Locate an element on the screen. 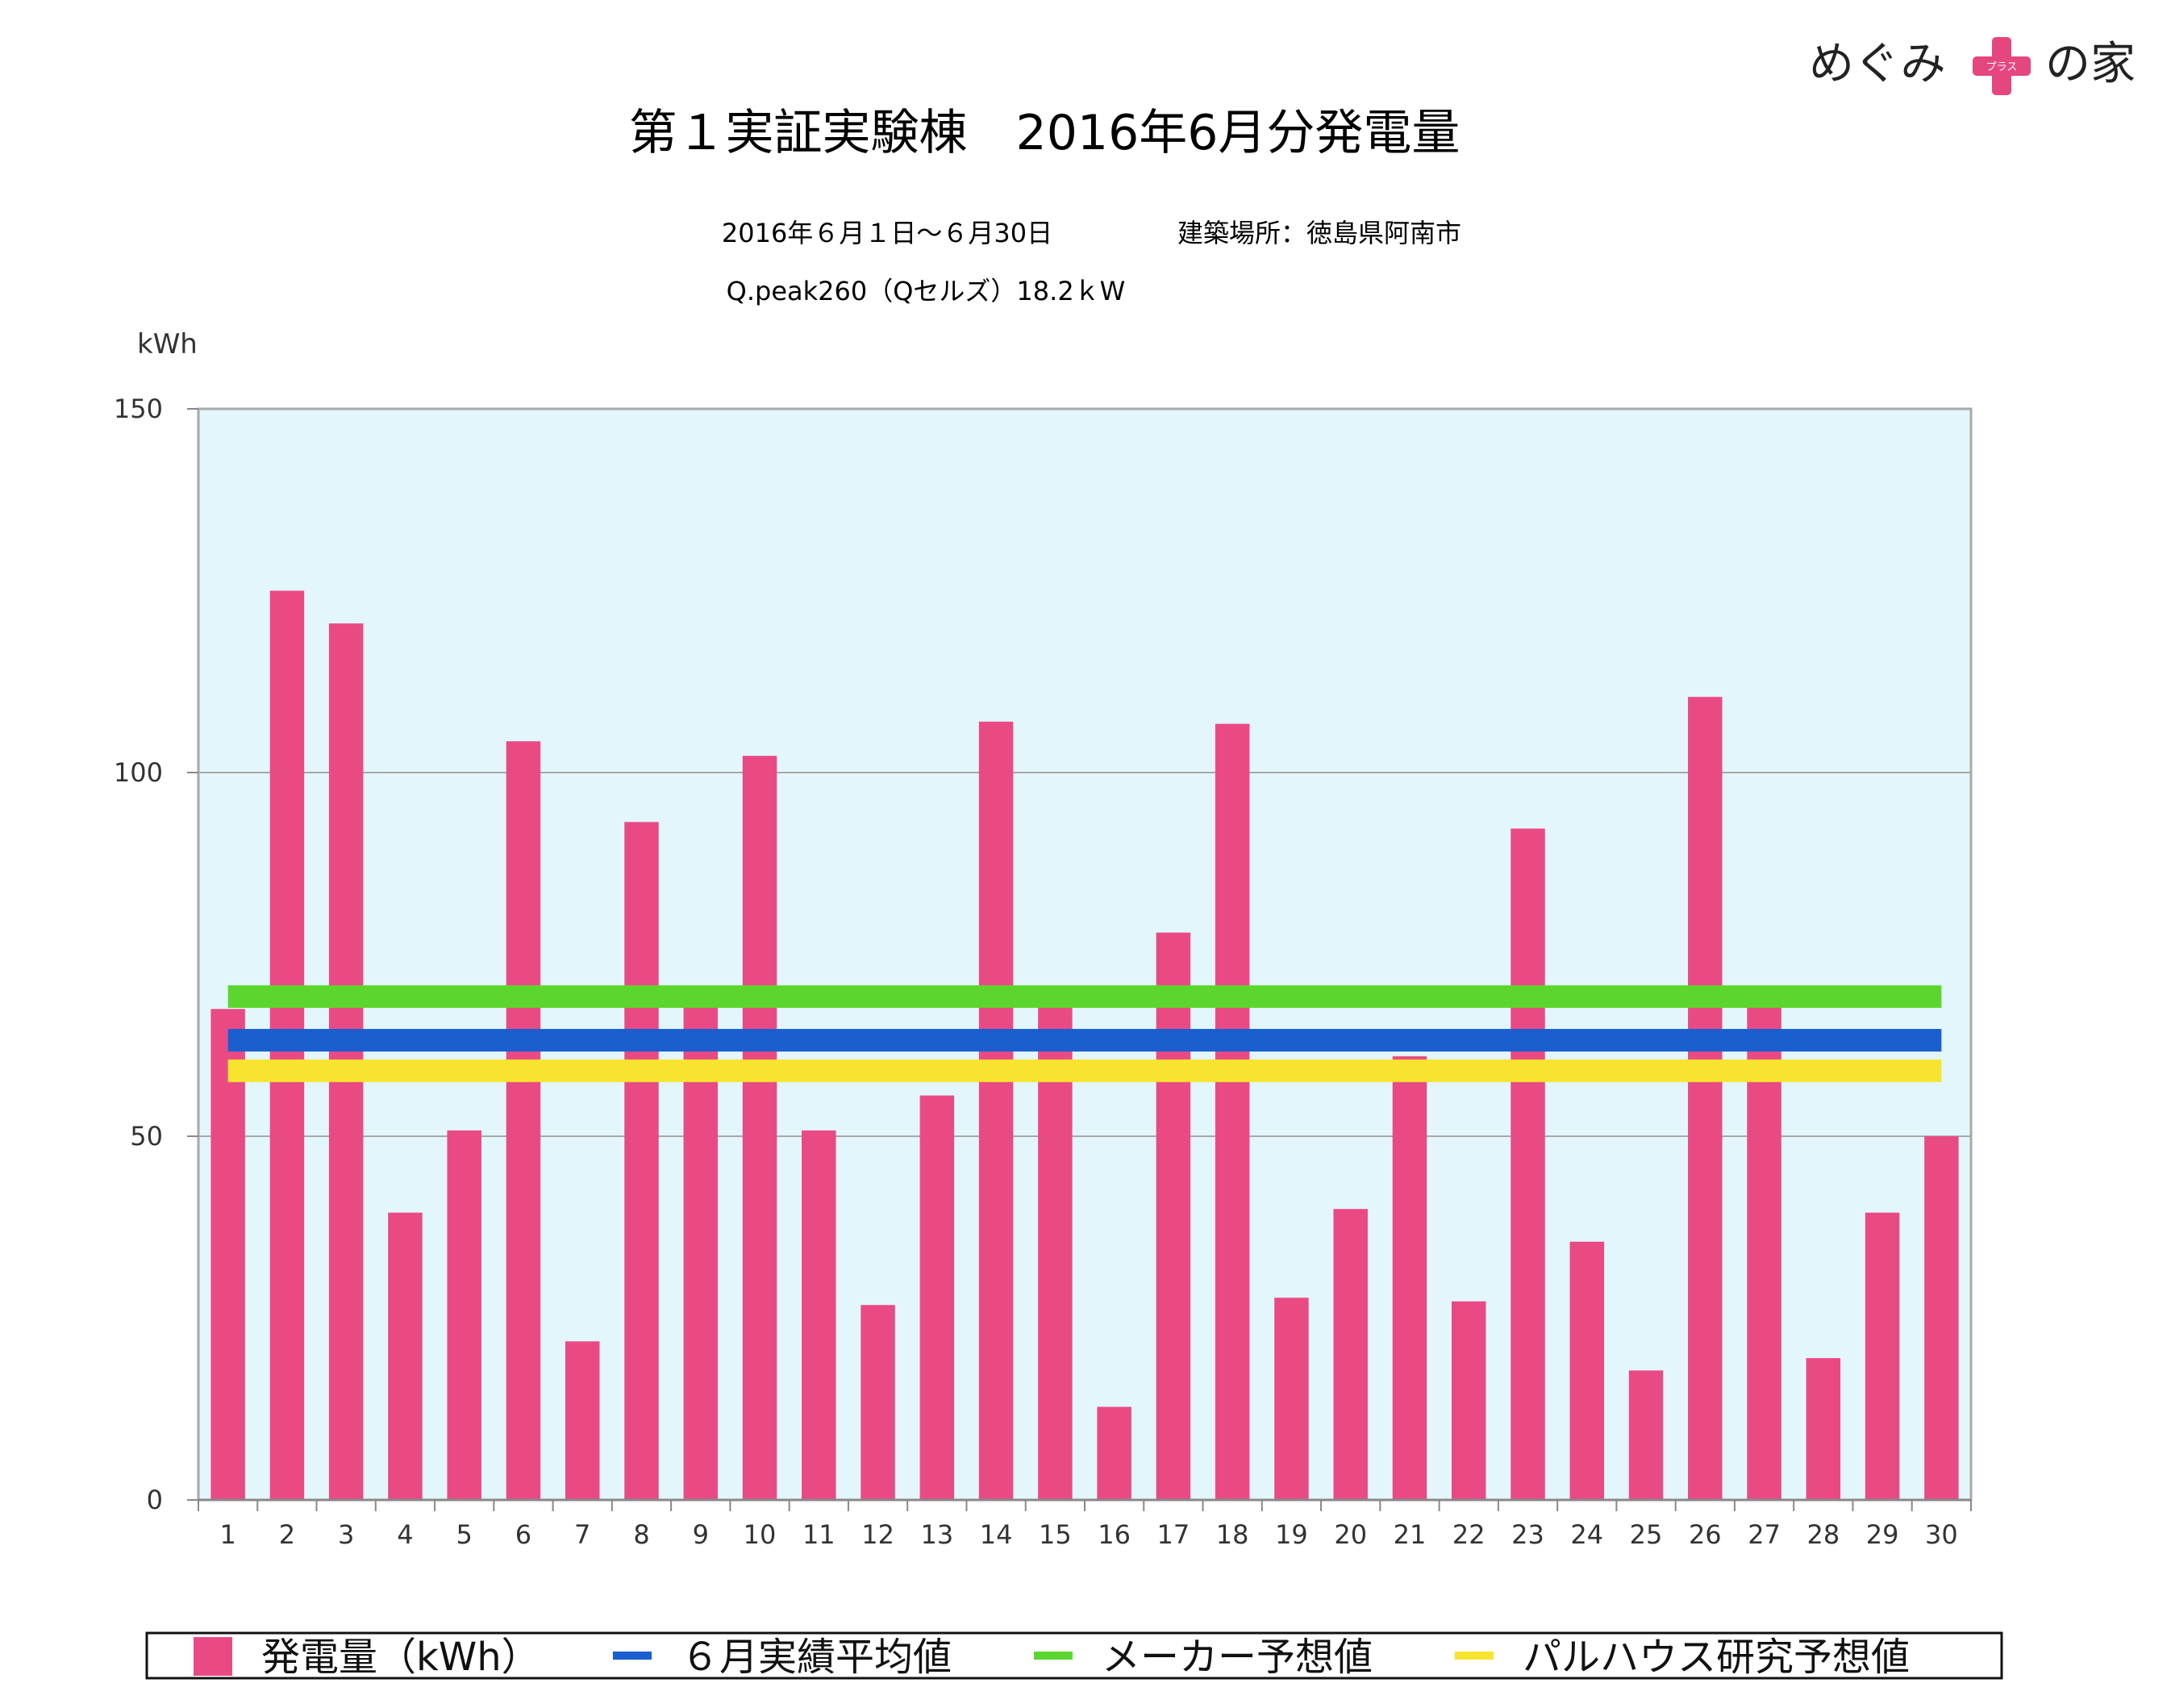 The height and width of the screenshot is (1708, 2171). x-tick-label: 28 is located at coordinates (1823, 1534).